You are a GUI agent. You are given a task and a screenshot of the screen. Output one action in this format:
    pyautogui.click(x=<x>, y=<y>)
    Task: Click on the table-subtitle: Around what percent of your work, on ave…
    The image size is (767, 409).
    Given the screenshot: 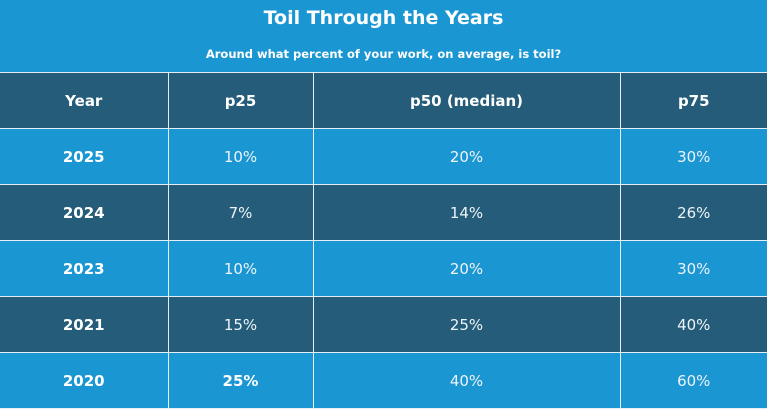 What is the action you would take?
    pyautogui.click(x=383, y=54)
    